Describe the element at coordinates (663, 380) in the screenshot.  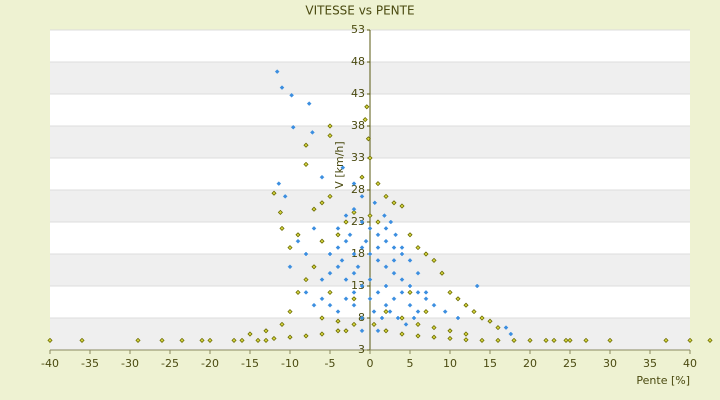
I see `x-axis-label: Pente [%]` at that location.